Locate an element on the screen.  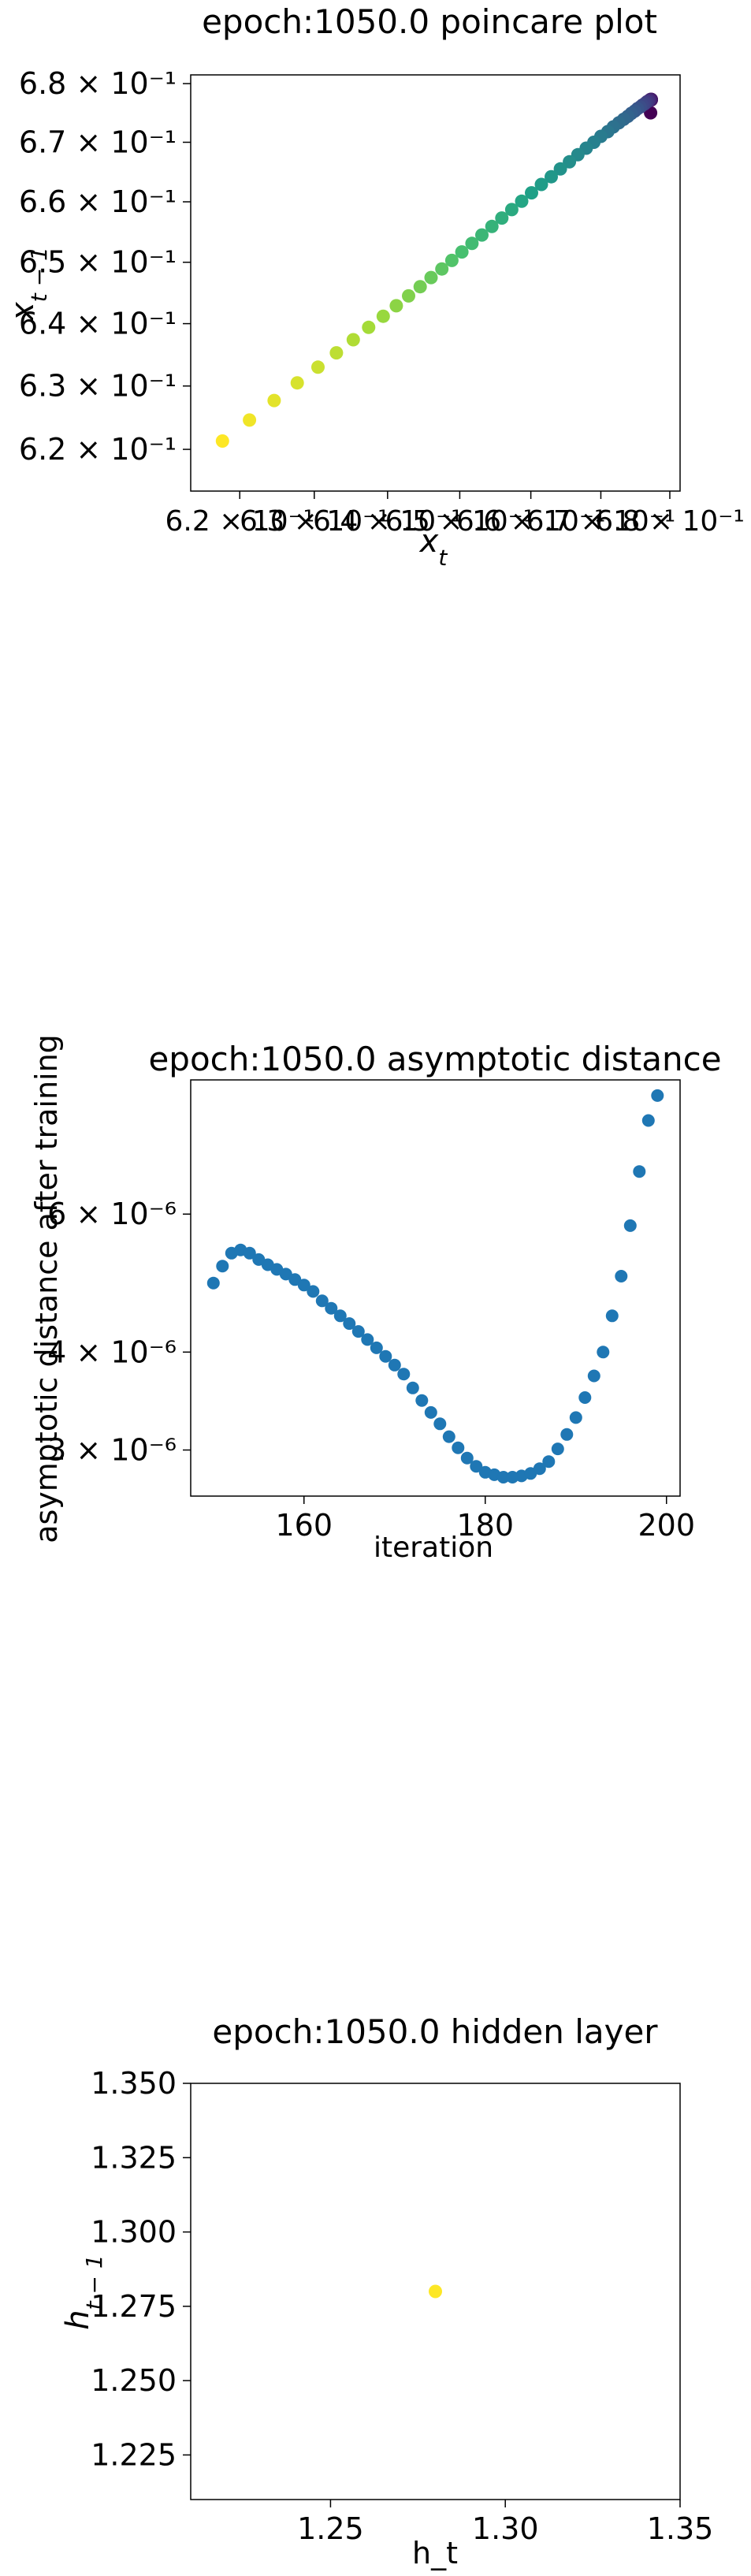
y-tick-label: 6 × 10⁻⁶ is located at coordinates (112, 1214).